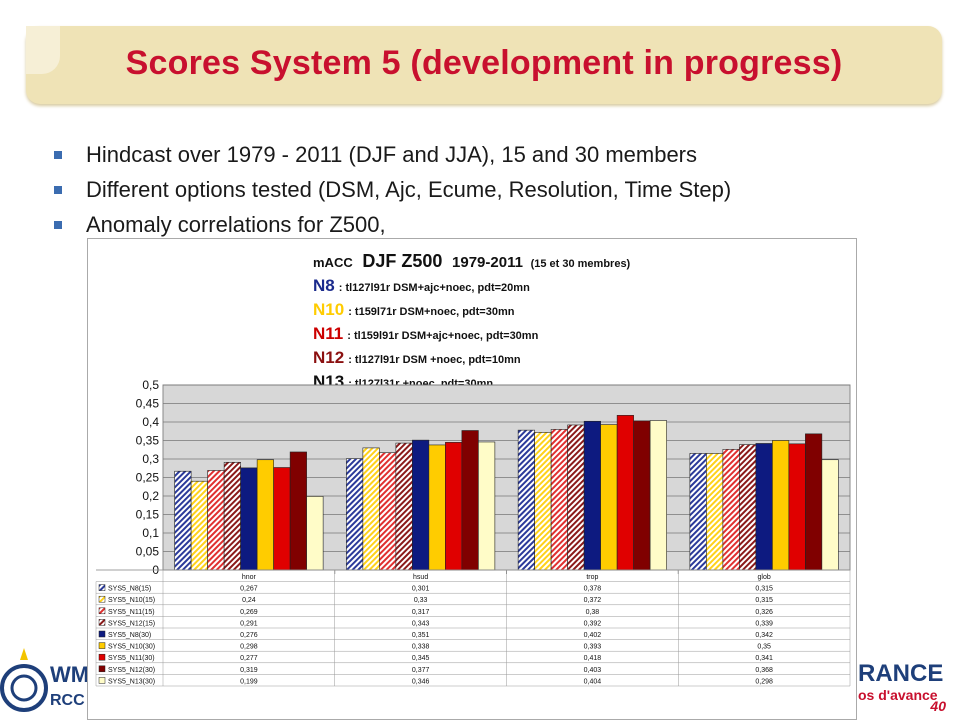 Image resolution: width=960 pixels, height=720 pixels. Describe the element at coordinates (249, 623) in the screenshot. I see `data-value-label: 0,291` at that location.